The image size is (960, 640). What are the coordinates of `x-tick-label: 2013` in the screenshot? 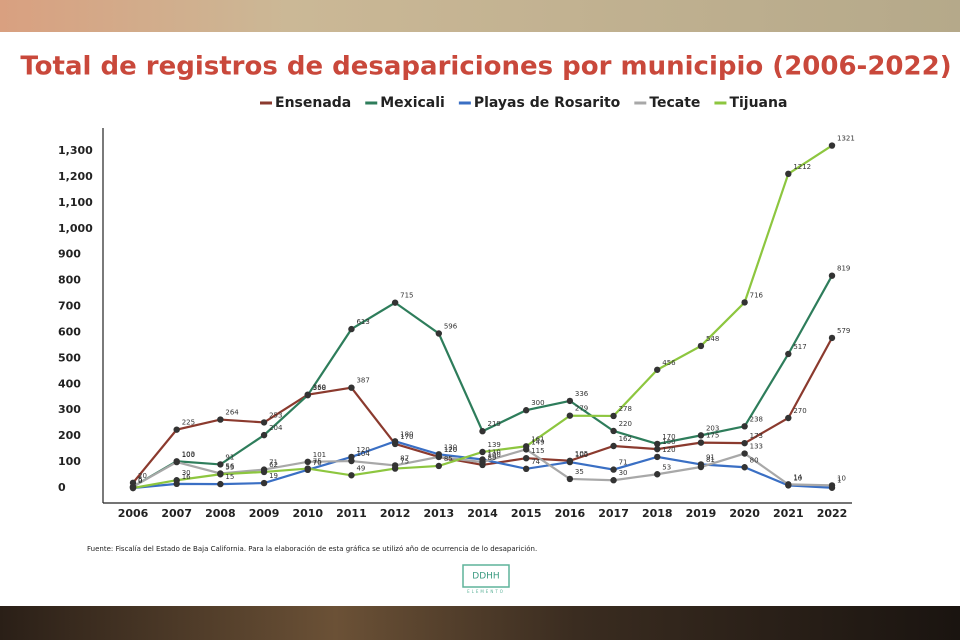 It's located at (439, 513).